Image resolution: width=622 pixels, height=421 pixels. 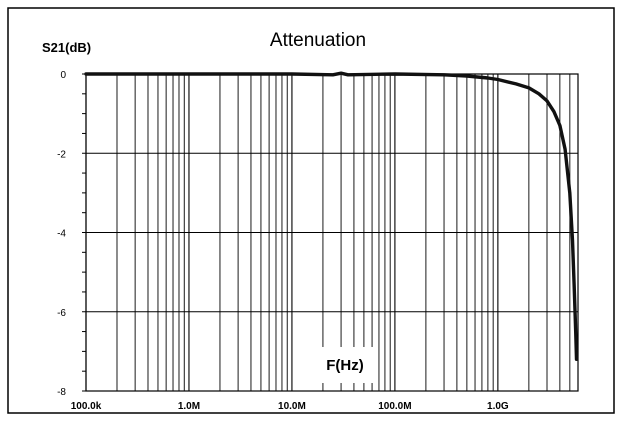 I want to click on y-minor-ticks, so click(x=84, y=232).